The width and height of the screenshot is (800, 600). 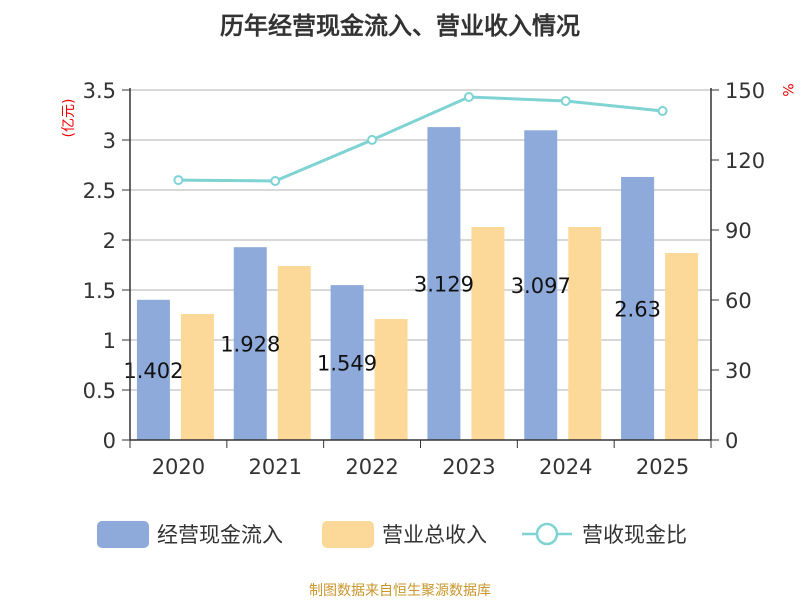 What do you see at coordinates (99, 291) in the screenshot?
I see `left-tick-label: 1.5` at bounding box center [99, 291].